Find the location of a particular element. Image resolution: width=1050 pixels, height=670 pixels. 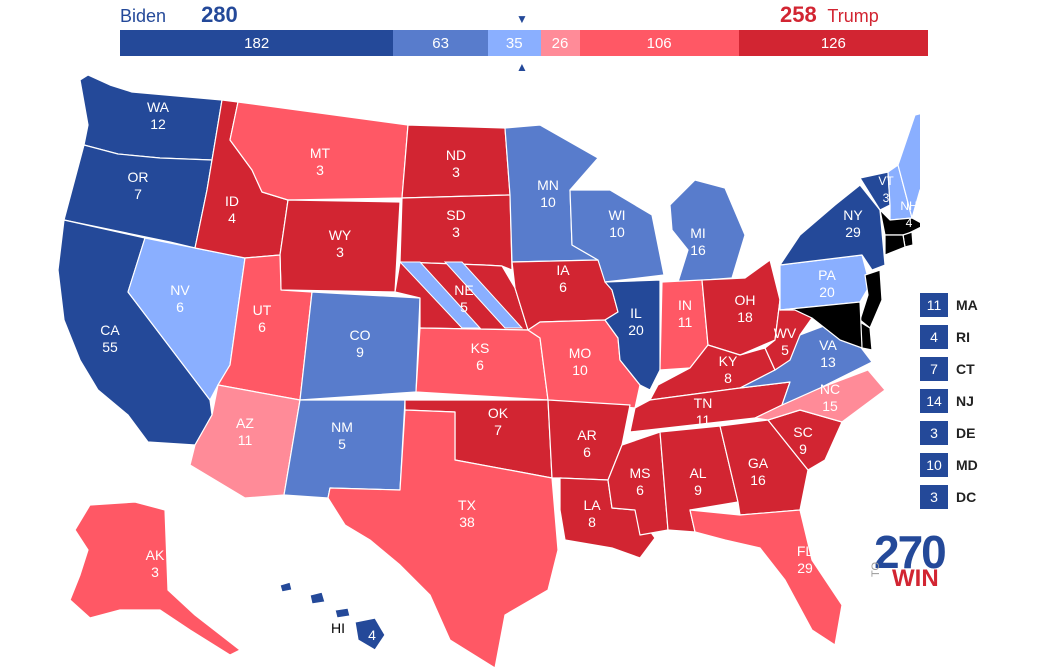

bar-segment-label: 35 is located at coordinates (514, 43).